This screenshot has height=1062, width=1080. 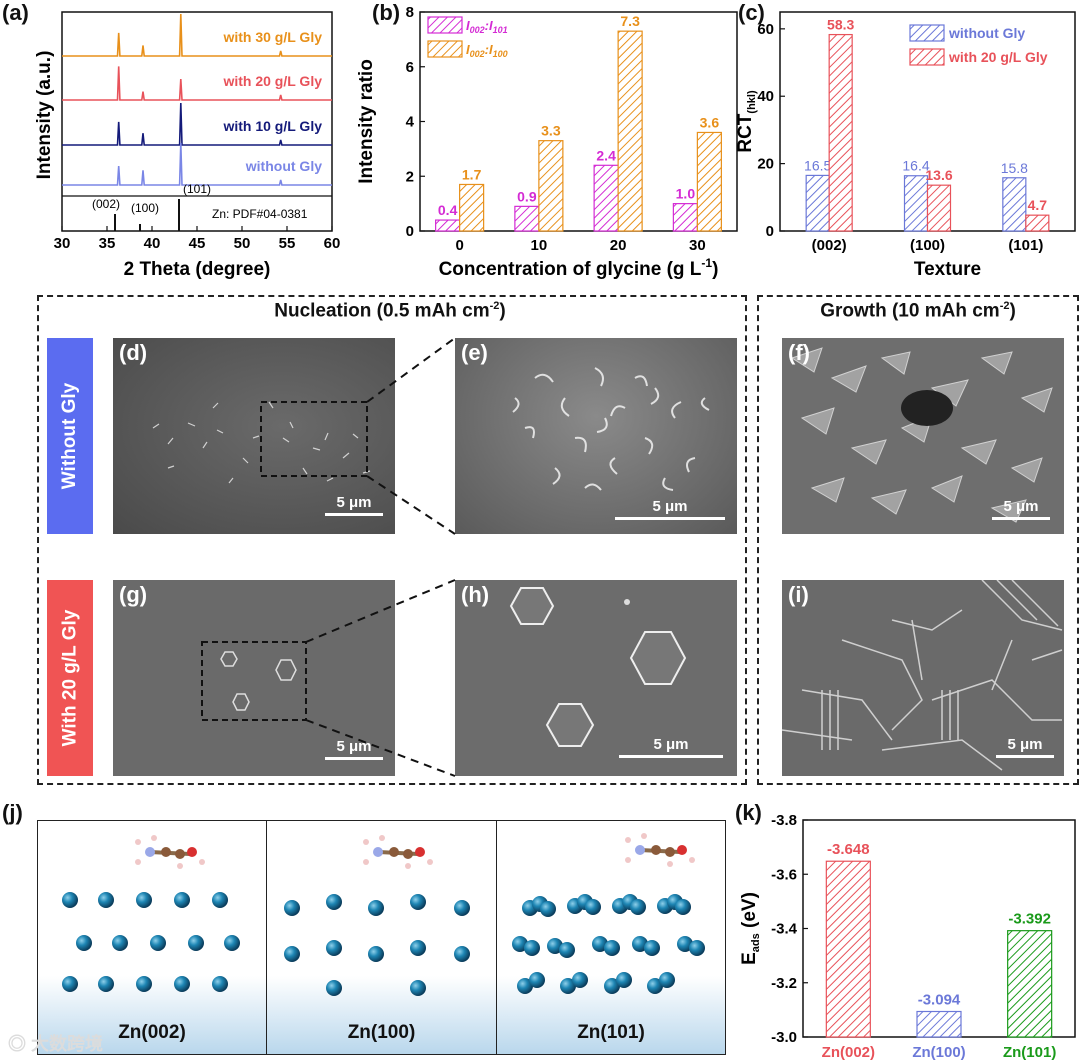 What do you see at coordinates (70, 678) in the screenshot?
I see `row-label-with-gly: With 20 g/L Gly` at bounding box center [70, 678].